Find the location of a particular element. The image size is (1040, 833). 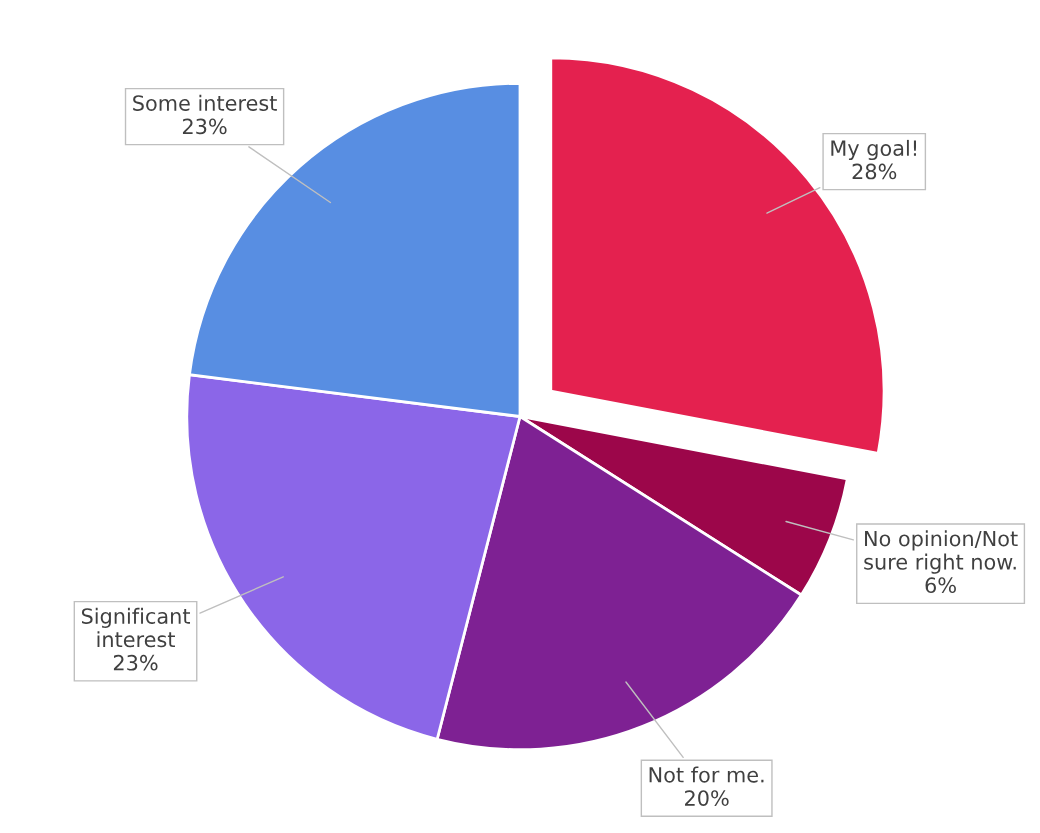

slice-label: Some interest is located at coordinates (205, 102).